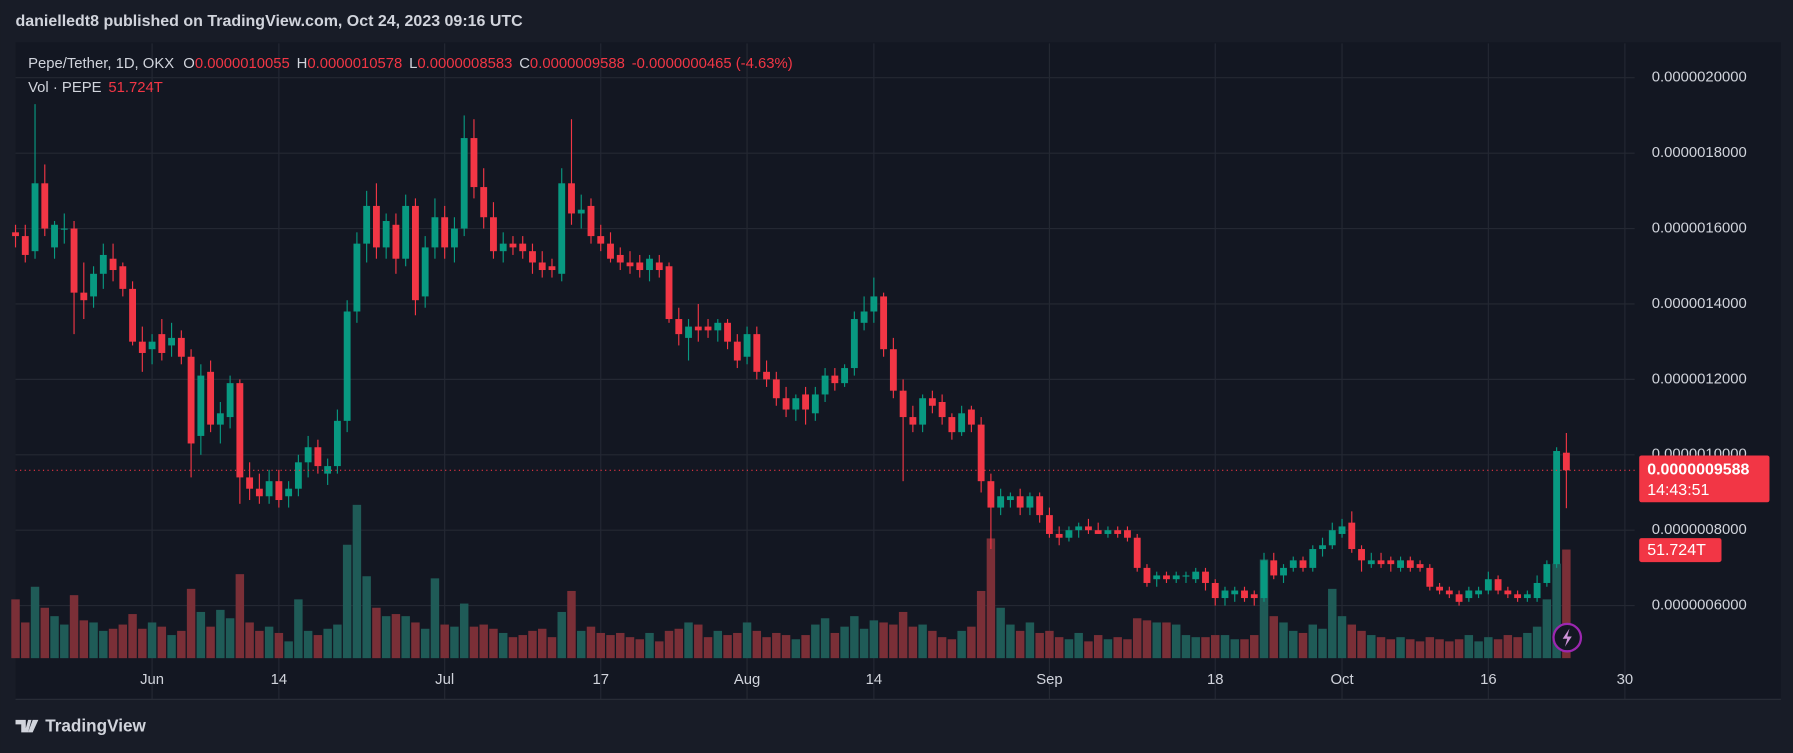 Image resolution: width=1793 pixels, height=753 pixels. Describe the element at coordinates (600, 680) in the screenshot. I see `x-tick-label: 17` at that location.